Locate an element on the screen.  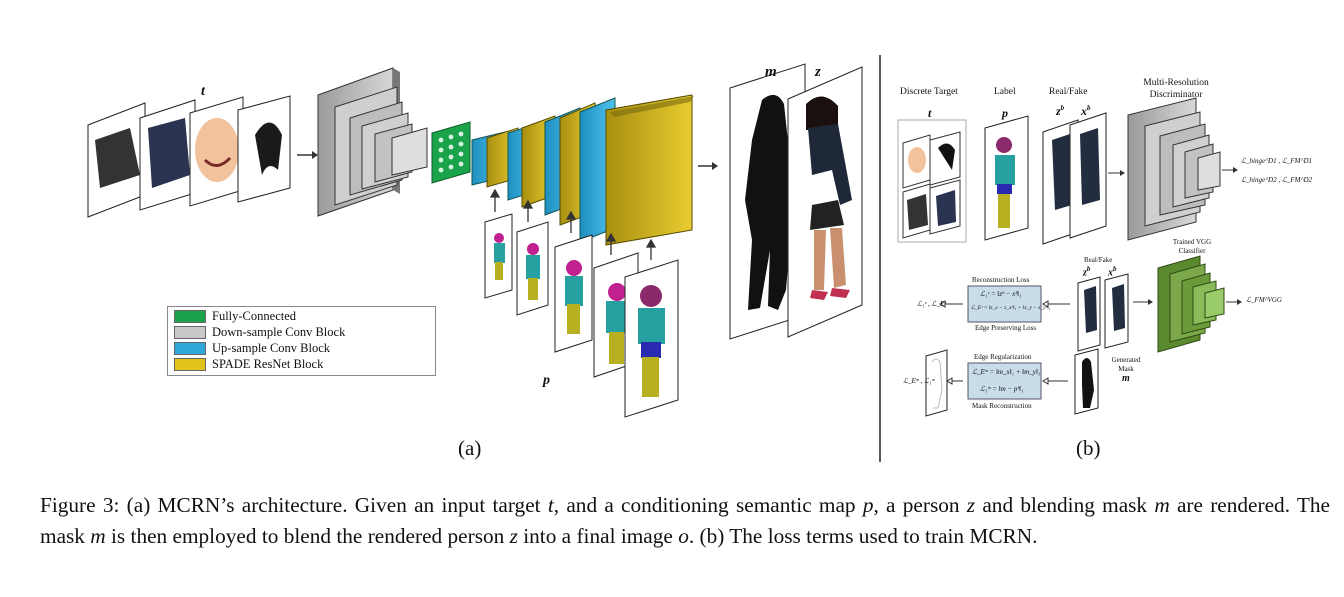
arrow-to-gan-loss is located at coordinates (1230, 170).